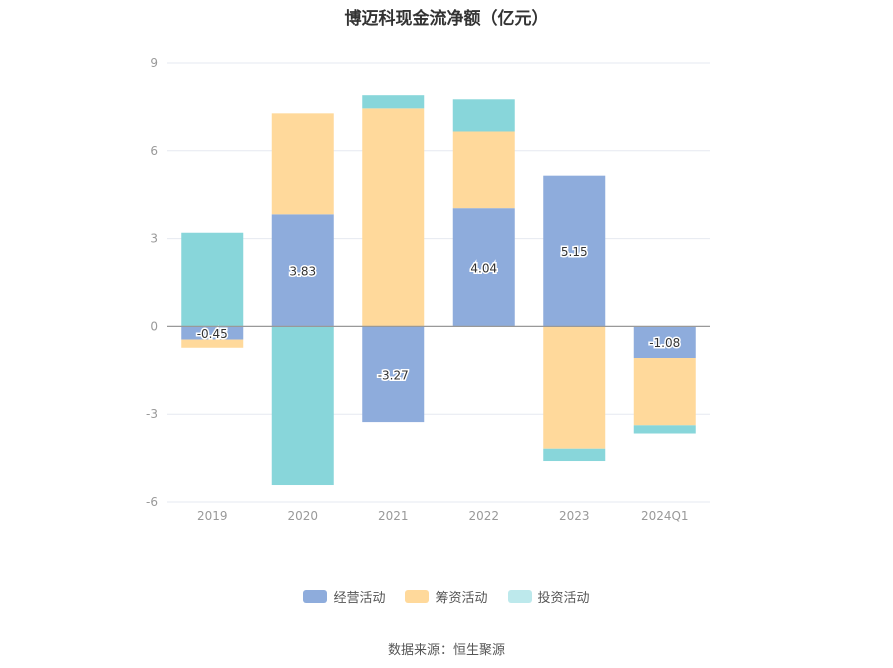  I want to click on legend-item-operating: 经营活动, so click(344, 596).